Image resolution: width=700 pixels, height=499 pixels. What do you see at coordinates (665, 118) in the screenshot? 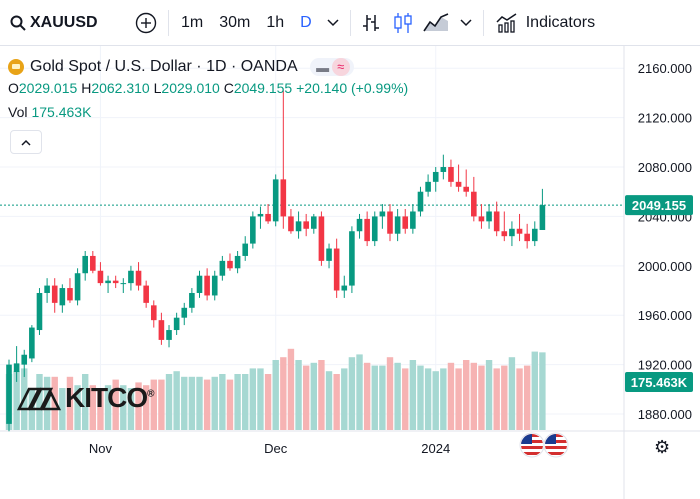
I see `price-tick-label: 2120.000` at bounding box center [665, 118].